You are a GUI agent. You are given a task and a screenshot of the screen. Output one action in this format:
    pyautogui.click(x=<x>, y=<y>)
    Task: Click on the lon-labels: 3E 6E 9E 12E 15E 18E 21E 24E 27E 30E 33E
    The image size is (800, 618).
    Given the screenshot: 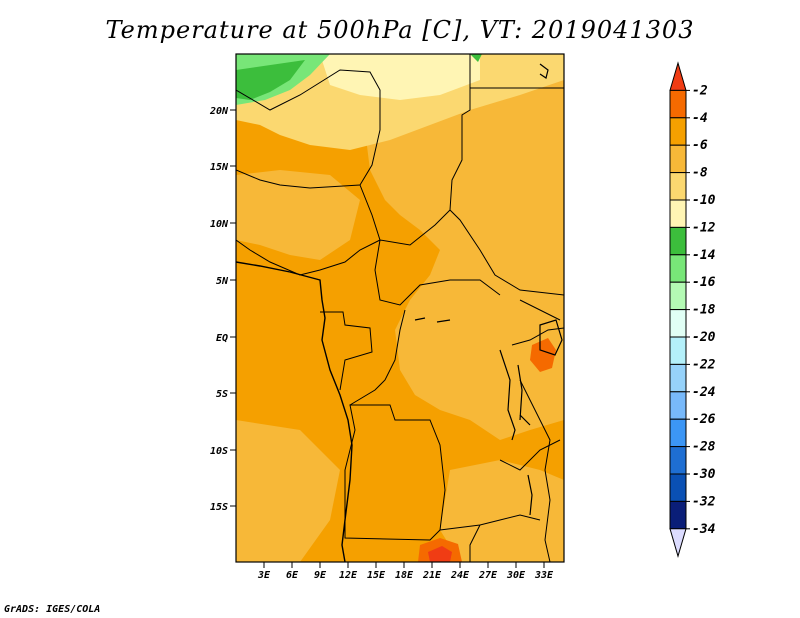 What is the action you would take?
    pyautogui.click(x=405, y=575)
    